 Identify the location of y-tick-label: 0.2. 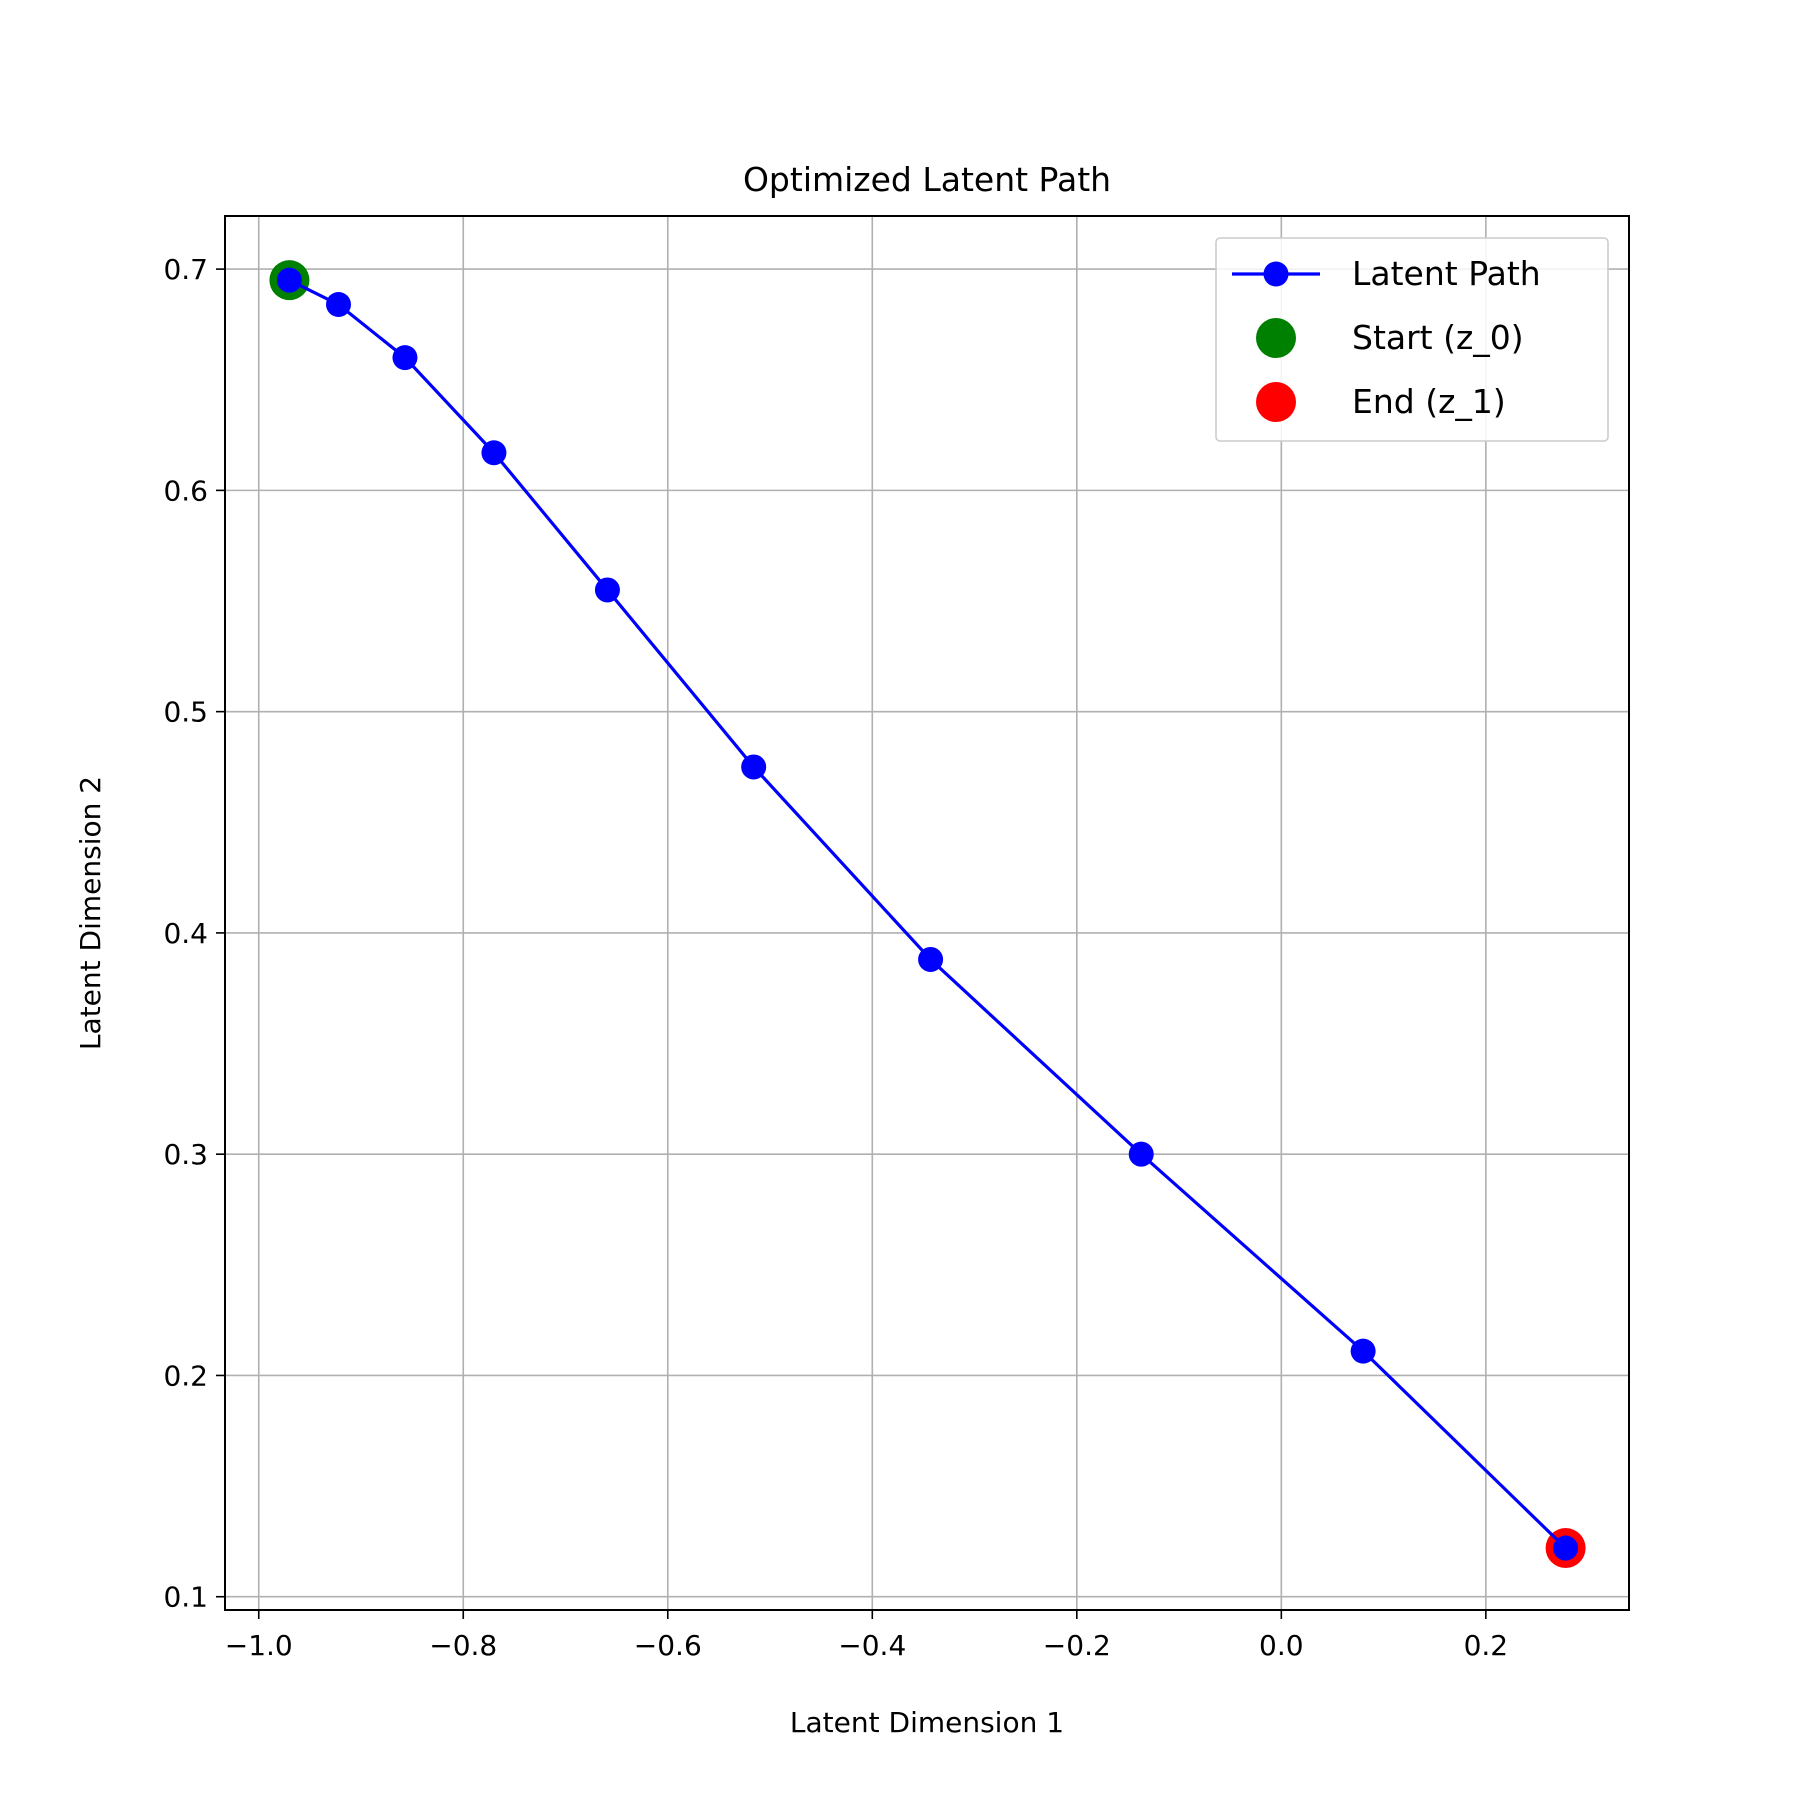
(185, 1375).